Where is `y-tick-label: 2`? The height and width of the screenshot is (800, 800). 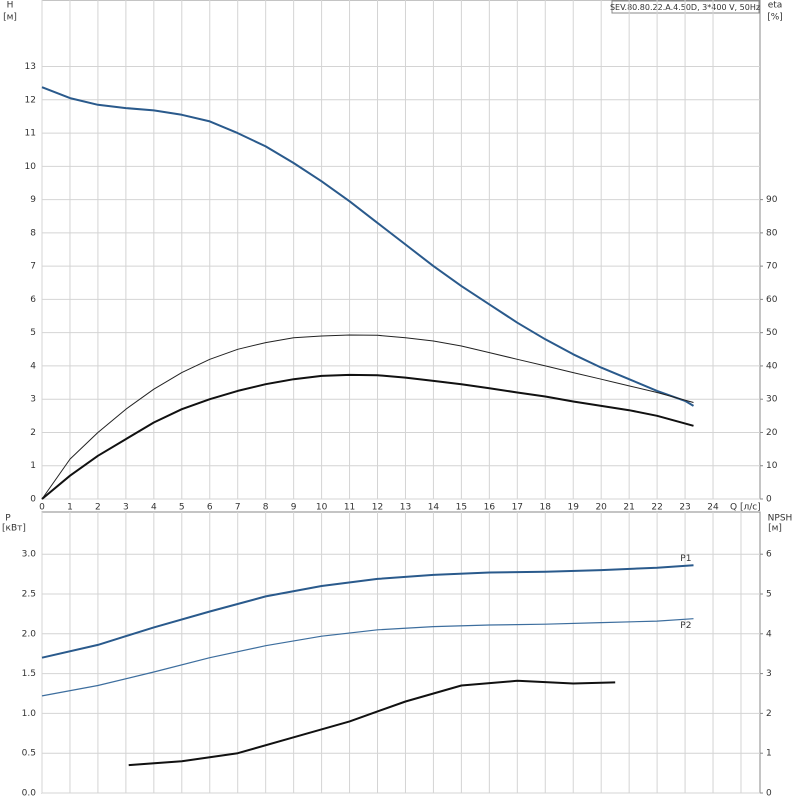
y-tick-label: 2 is located at coordinates (33, 433).